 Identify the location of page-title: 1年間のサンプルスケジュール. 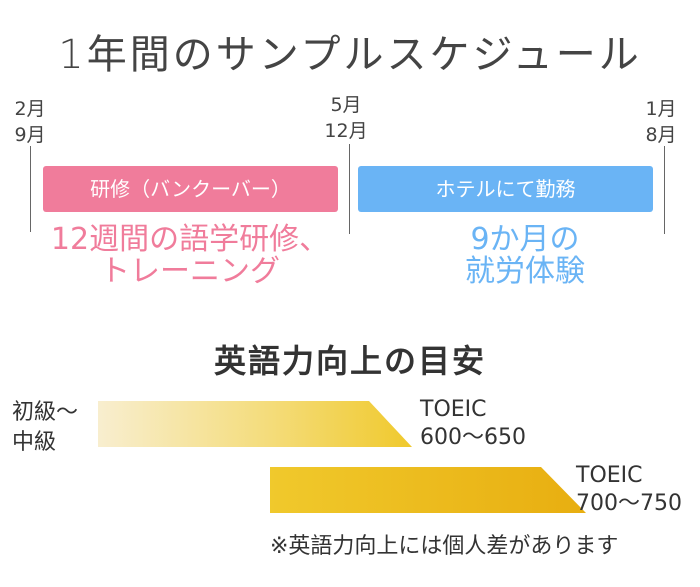
(350, 55).